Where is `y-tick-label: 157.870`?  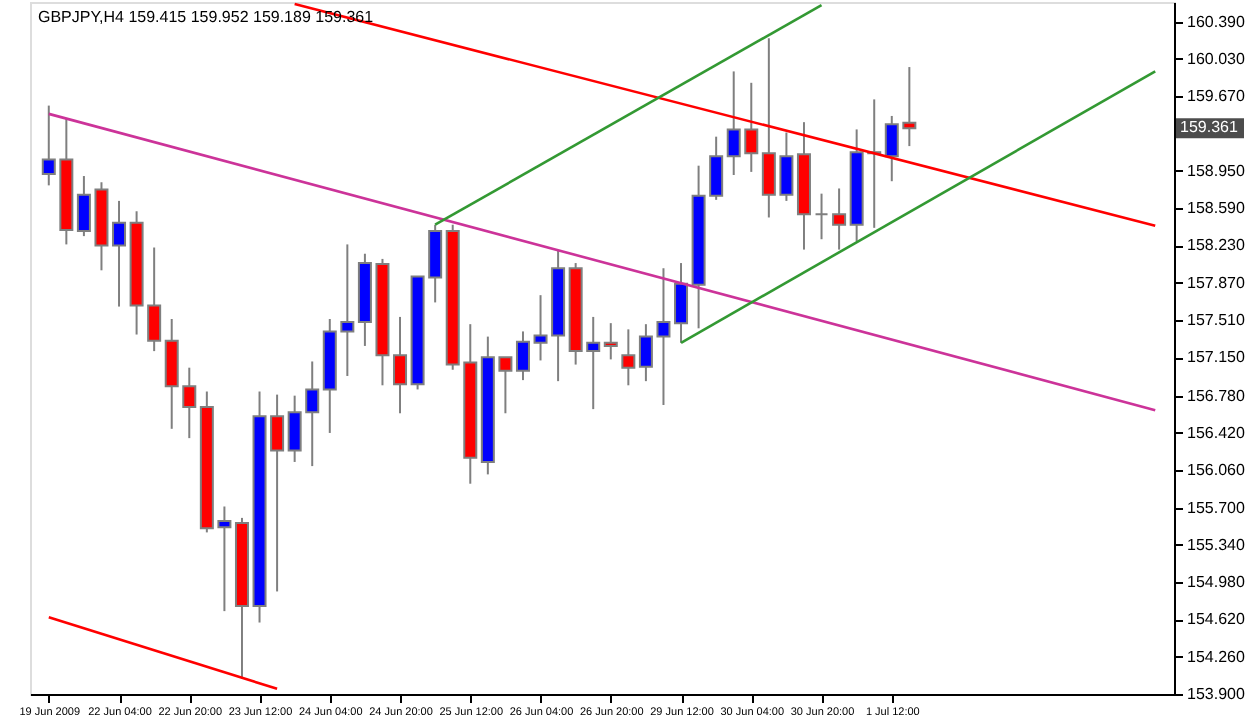
y-tick-label: 157.870 is located at coordinates (1216, 282).